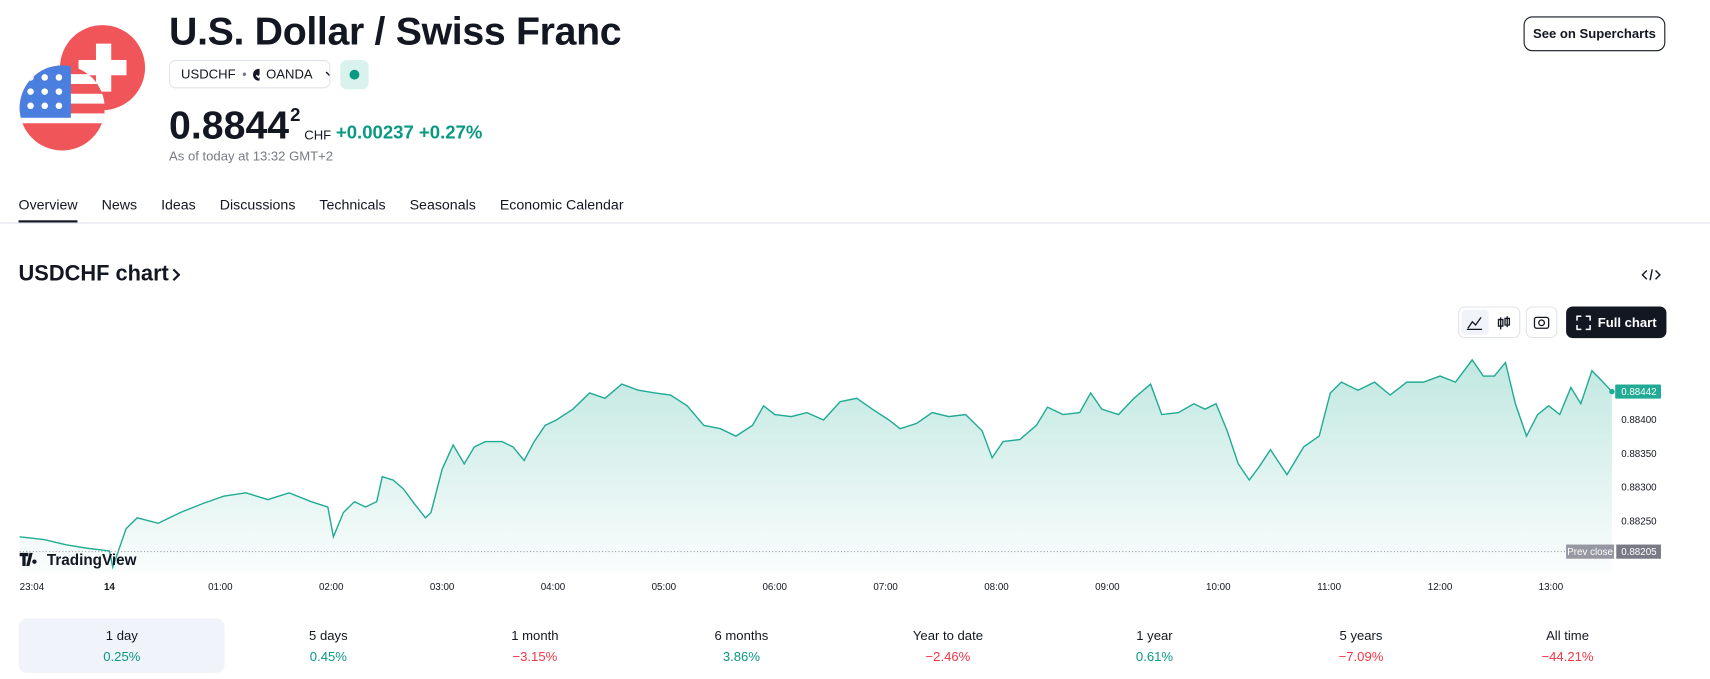 This screenshot has width=1710, height=679. Describe the element at coordinates (229, 125) in the screenshot. I see `price: 0.8844` at that location.